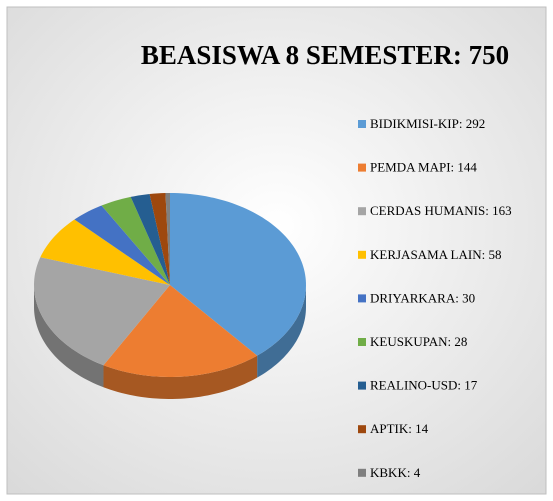 Image resolution: width=553 pixels, height=501 pixels. I want to click on legend-label: KBKK: 4, so click(395, 472).